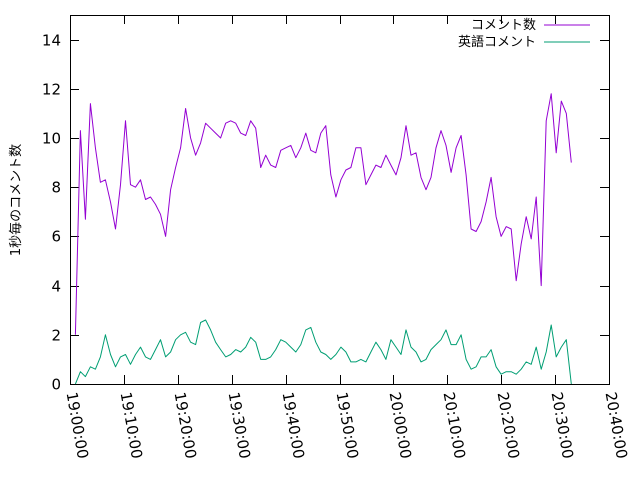 The height and width of the screenshot is (480, 640). I want to click on legend-label-english: 英語コメント, so click(497, 42).